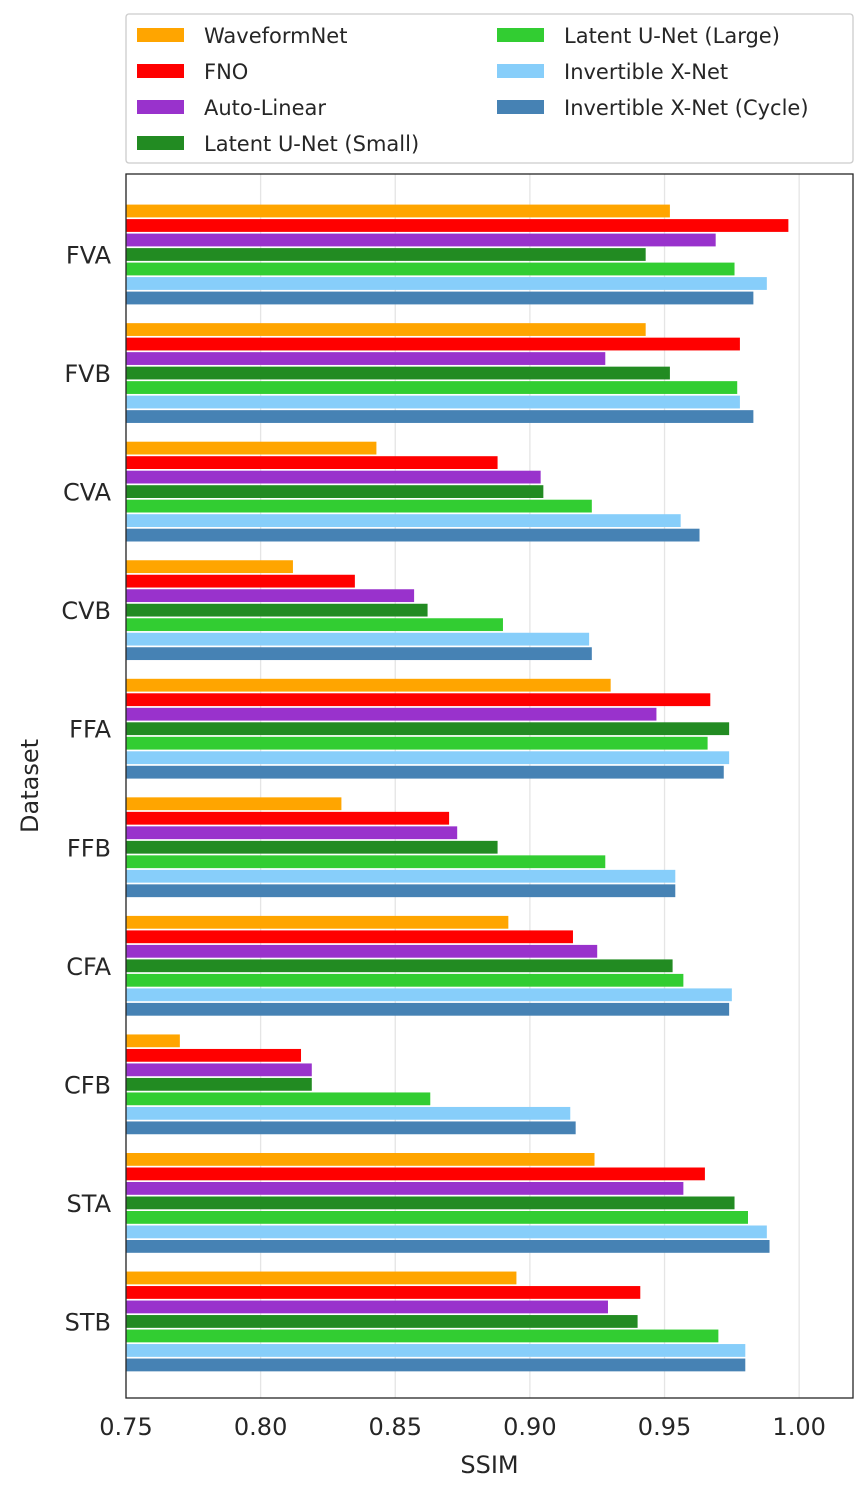  Describe the element at coordinates (89, 1204) in the screenshot. I see `y-tick-label: STA` at that location.